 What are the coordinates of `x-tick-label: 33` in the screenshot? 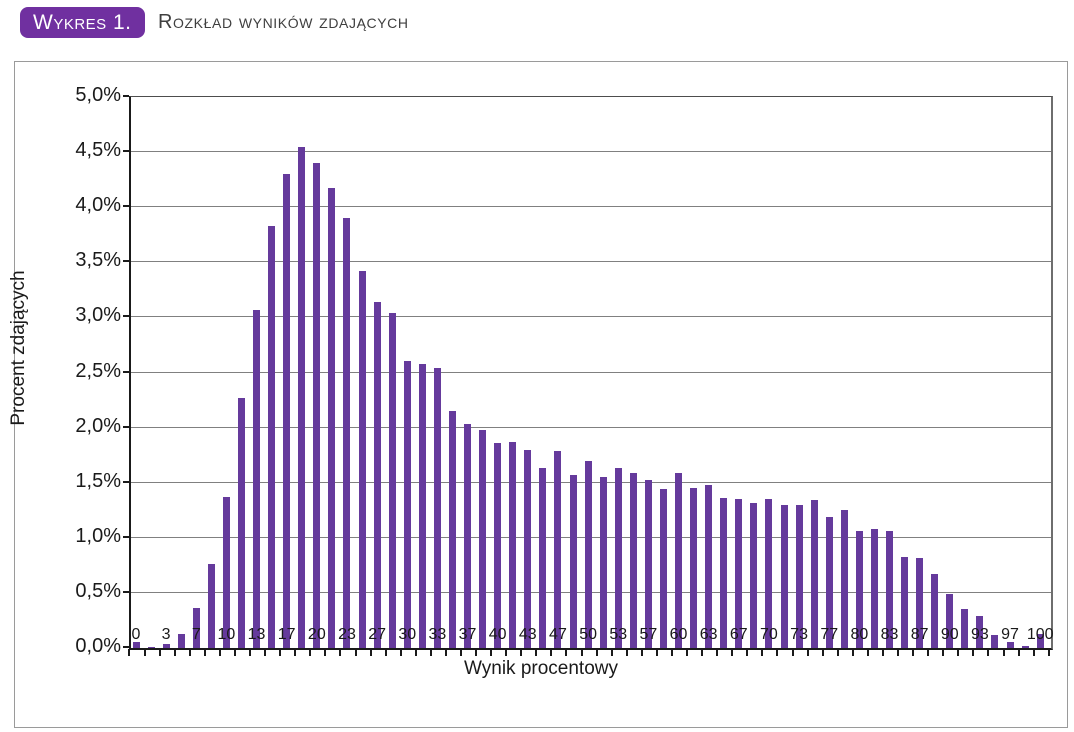 It's located at (437, 634).